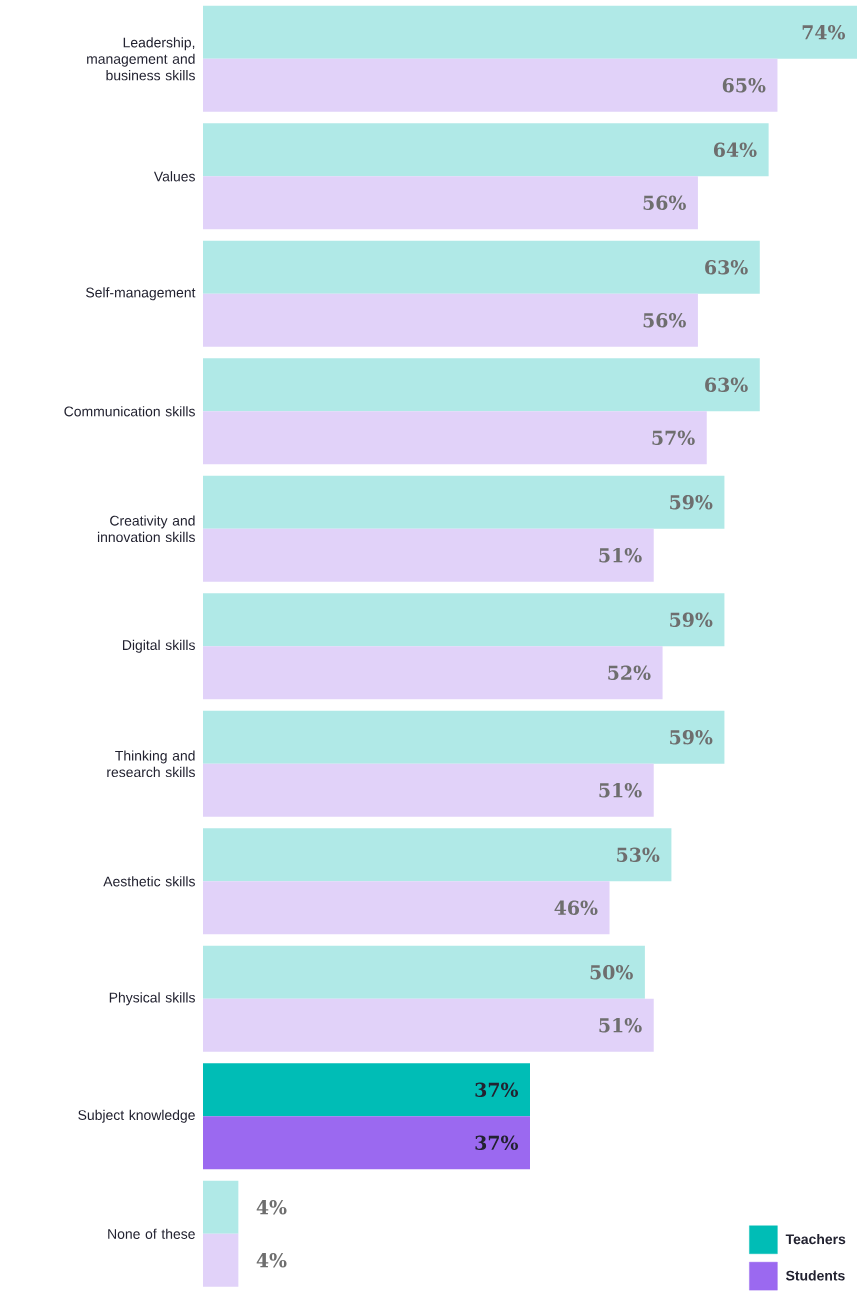 This screenshot has width=859, height=1292. Describe the element at coordinates (151, 1233) in the screenshot. I see `y-tick-label: None of these` at that location.